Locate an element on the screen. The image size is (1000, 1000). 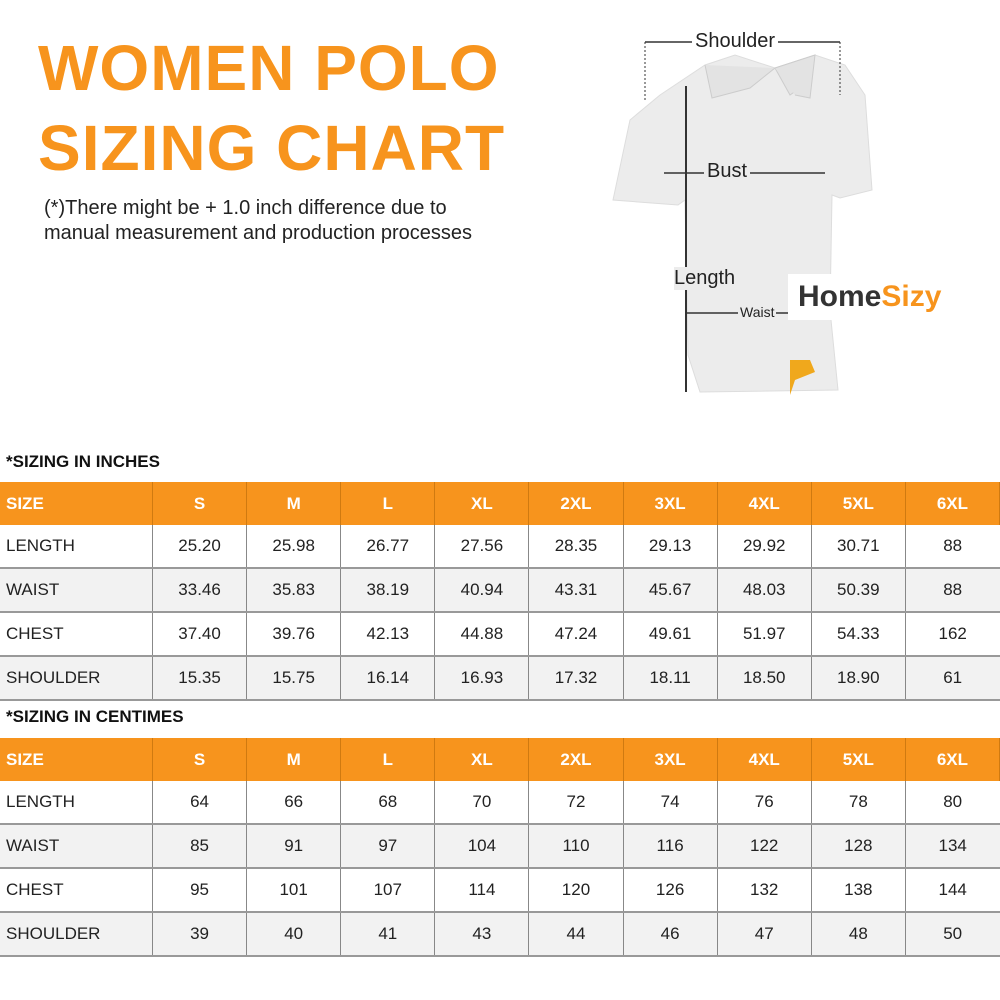
table-cell: 72 is located at coordinates (576, 803).